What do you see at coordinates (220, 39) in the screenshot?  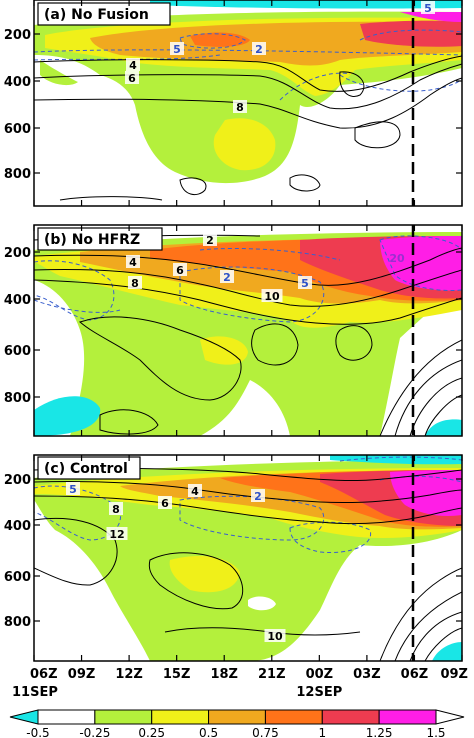 I see `shade-dark-orange` at bounding box center [220, 39].